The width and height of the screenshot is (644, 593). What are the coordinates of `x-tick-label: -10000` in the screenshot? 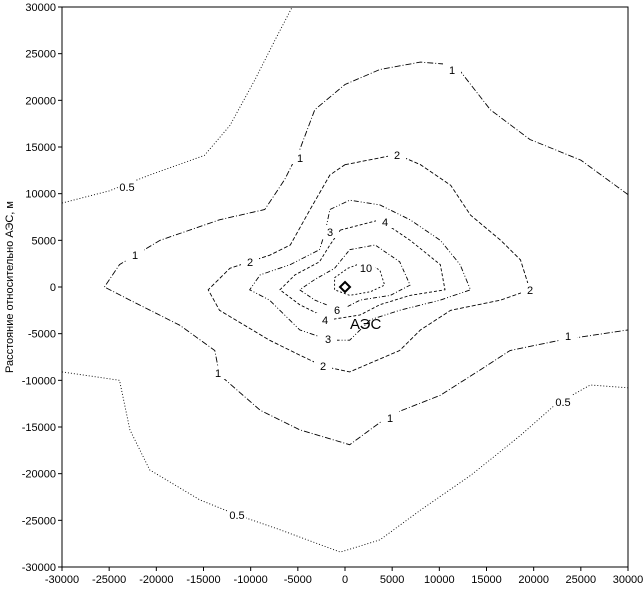 It's located at (251, 580).